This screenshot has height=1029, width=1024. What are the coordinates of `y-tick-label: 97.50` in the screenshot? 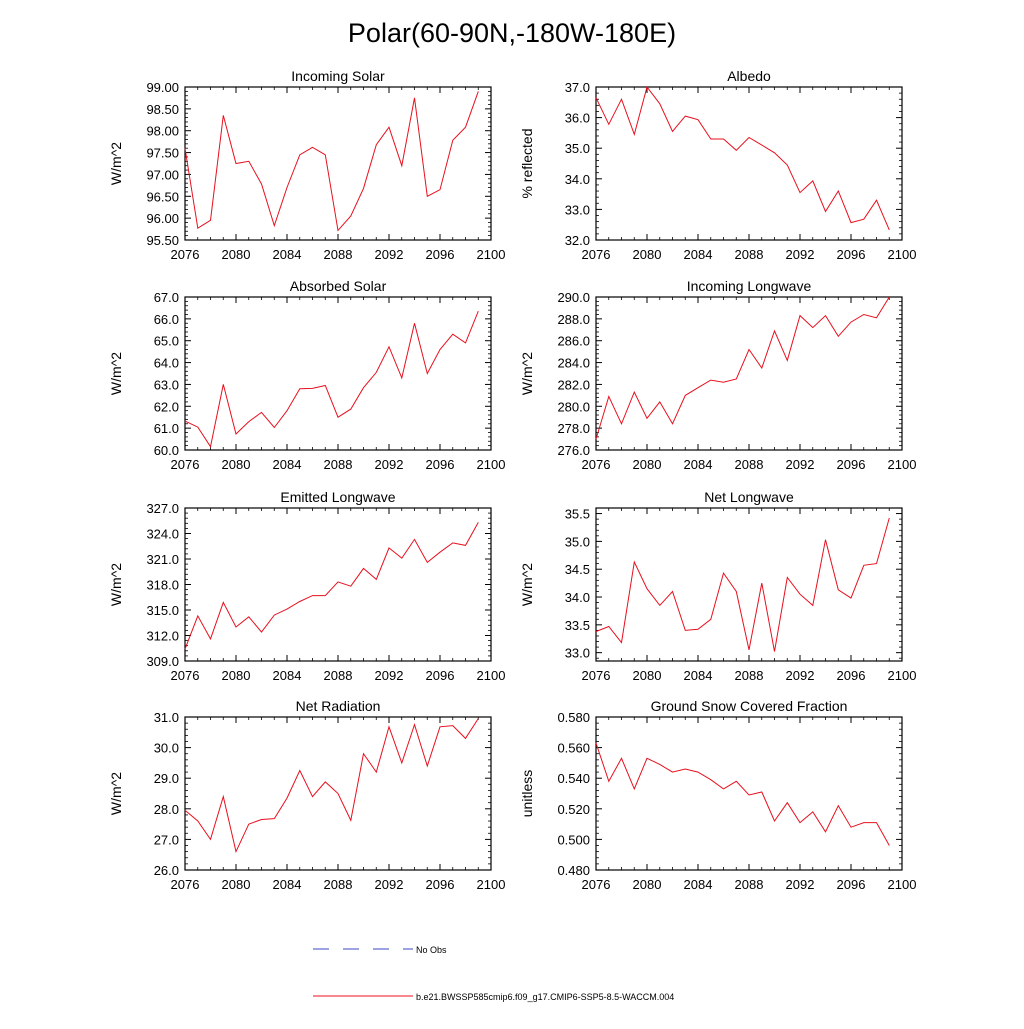 It's located at (162, 153).